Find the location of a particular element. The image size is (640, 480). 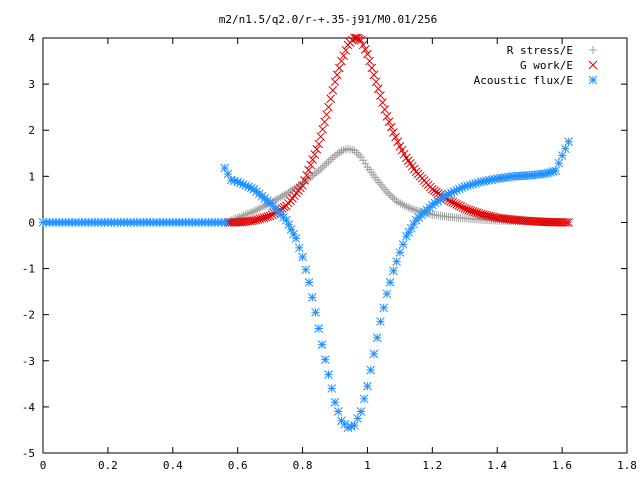

y-tick-label: -1 is located at coordinates (28, 269).